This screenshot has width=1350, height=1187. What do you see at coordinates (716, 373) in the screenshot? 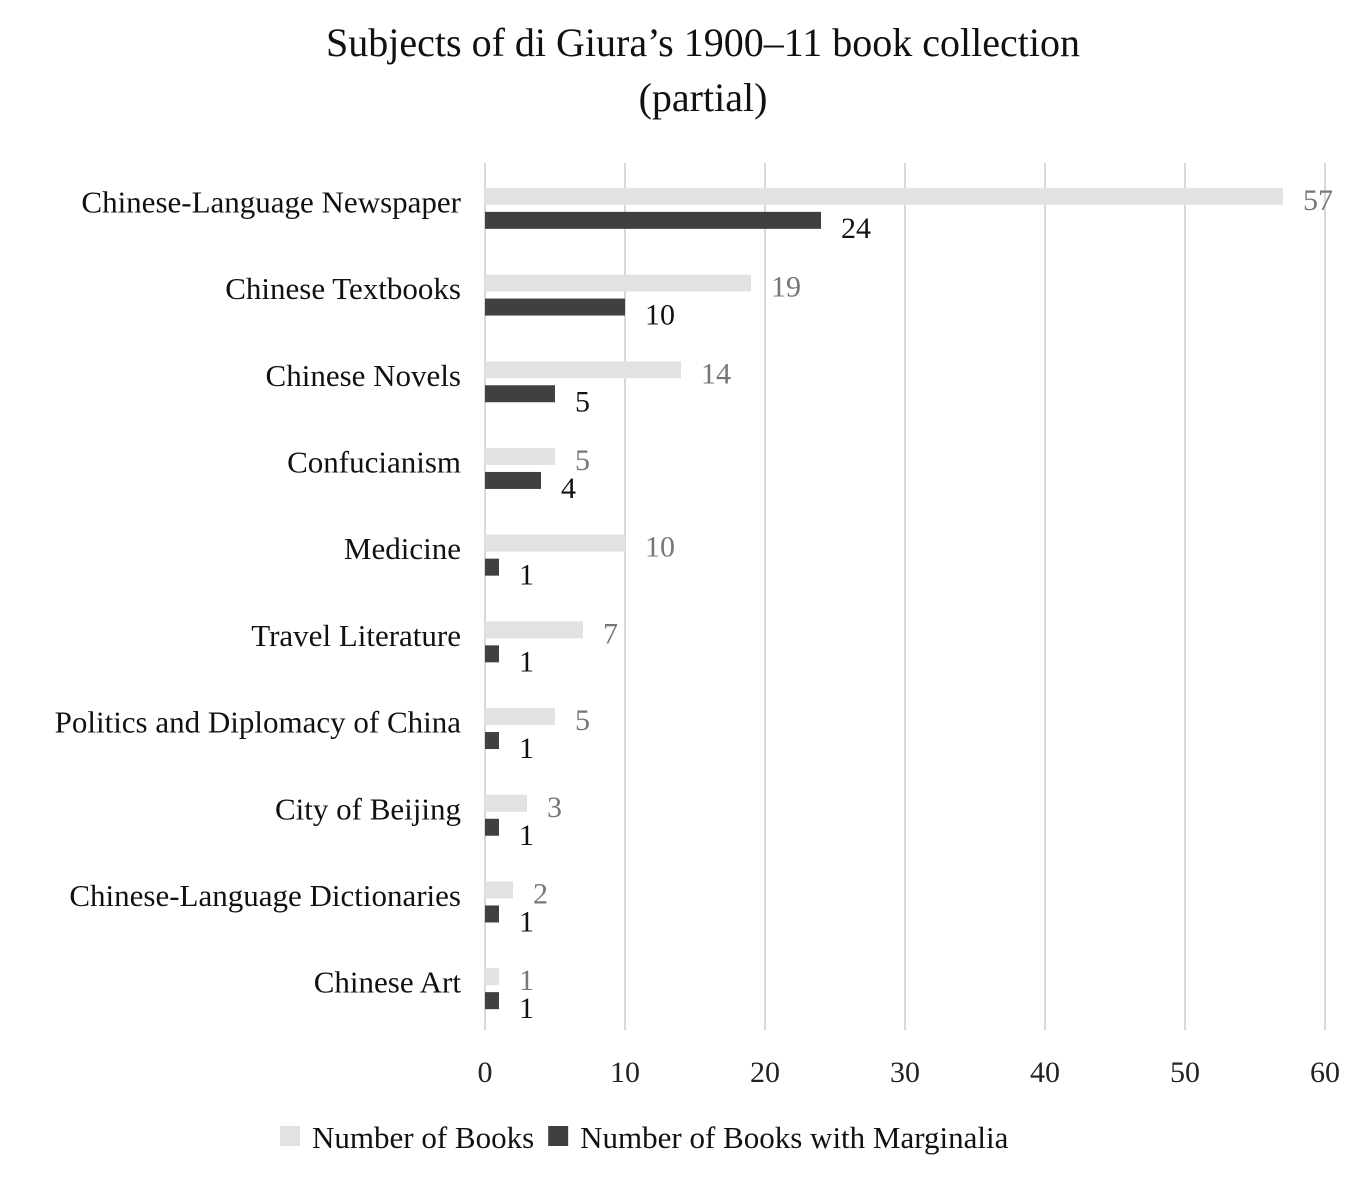
I see `data-label-number-of-books: 14` at bounding box center [716, 373].